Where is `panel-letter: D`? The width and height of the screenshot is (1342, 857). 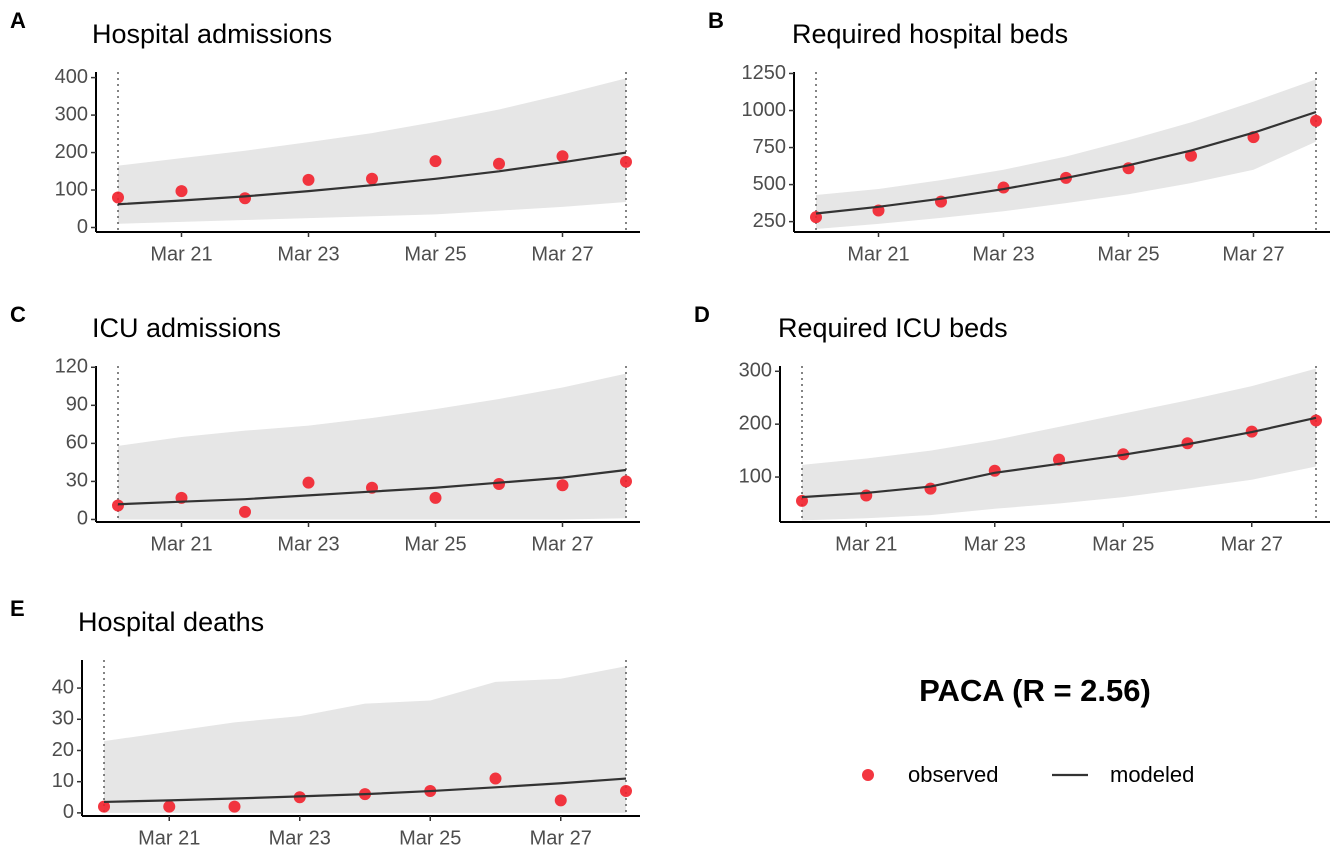
panel-letter: D is located at coordinates (702, 314).